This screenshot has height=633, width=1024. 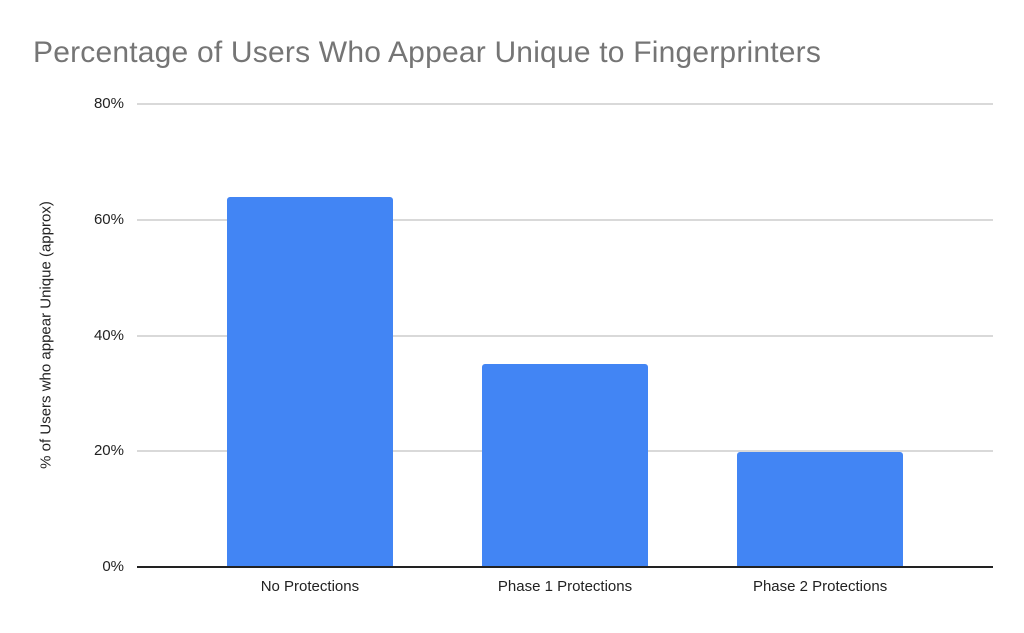 I want to click on x-tick-label: Phase 1 Protections, so click(x=565, y=586).